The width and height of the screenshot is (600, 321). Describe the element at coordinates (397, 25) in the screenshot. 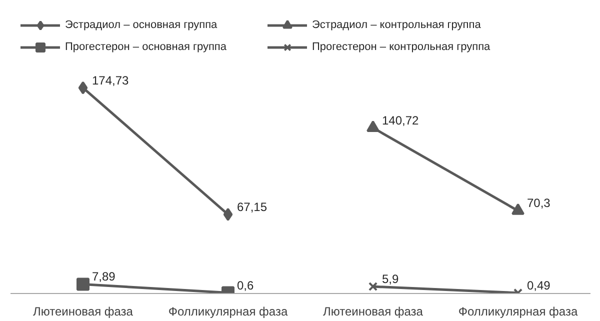

I see `legend-label: Эстрадиол – контрольная группа` at that location.